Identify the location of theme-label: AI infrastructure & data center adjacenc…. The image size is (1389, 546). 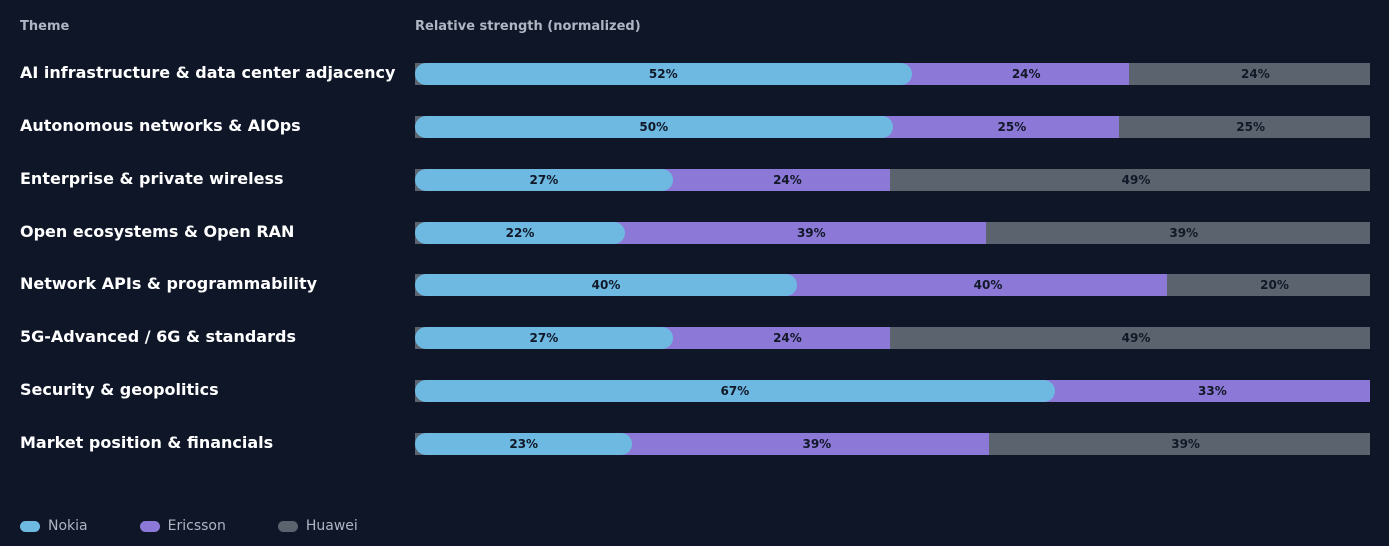
(208, 72).